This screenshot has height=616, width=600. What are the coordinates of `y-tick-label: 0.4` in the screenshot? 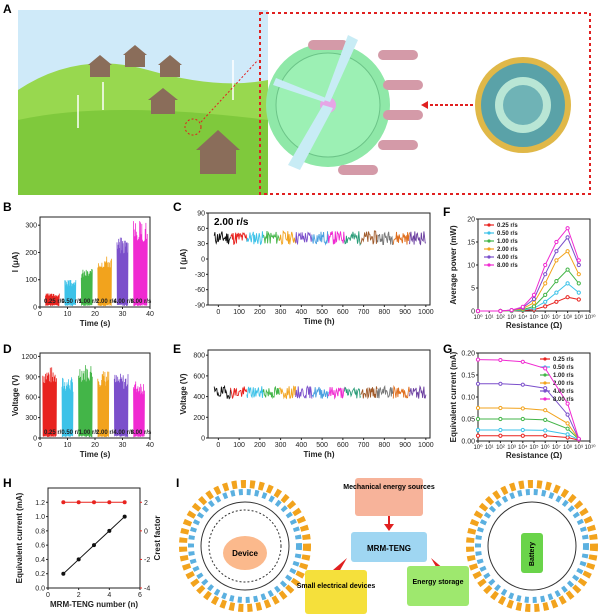 It's located at (40, 560).